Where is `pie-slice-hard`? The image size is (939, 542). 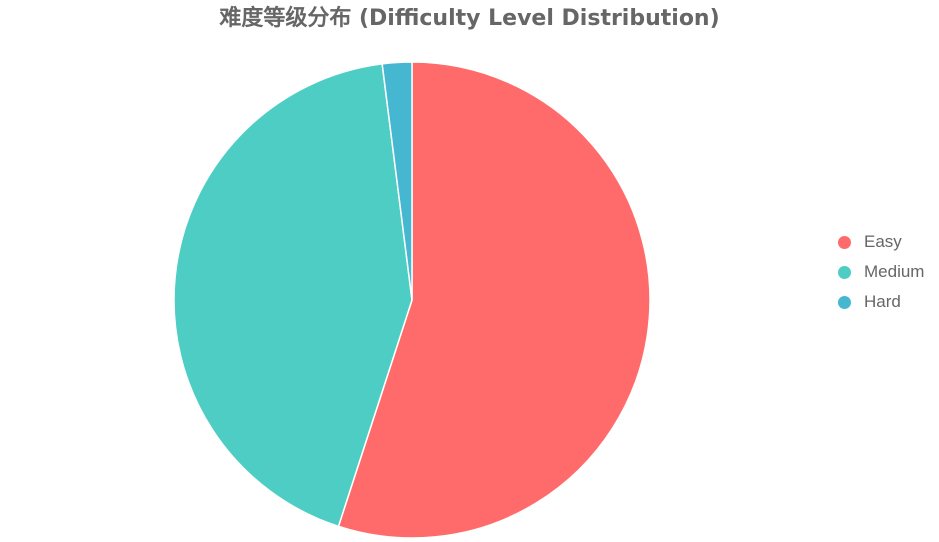 pie-slice-hard is located at coordinates (397, 181).